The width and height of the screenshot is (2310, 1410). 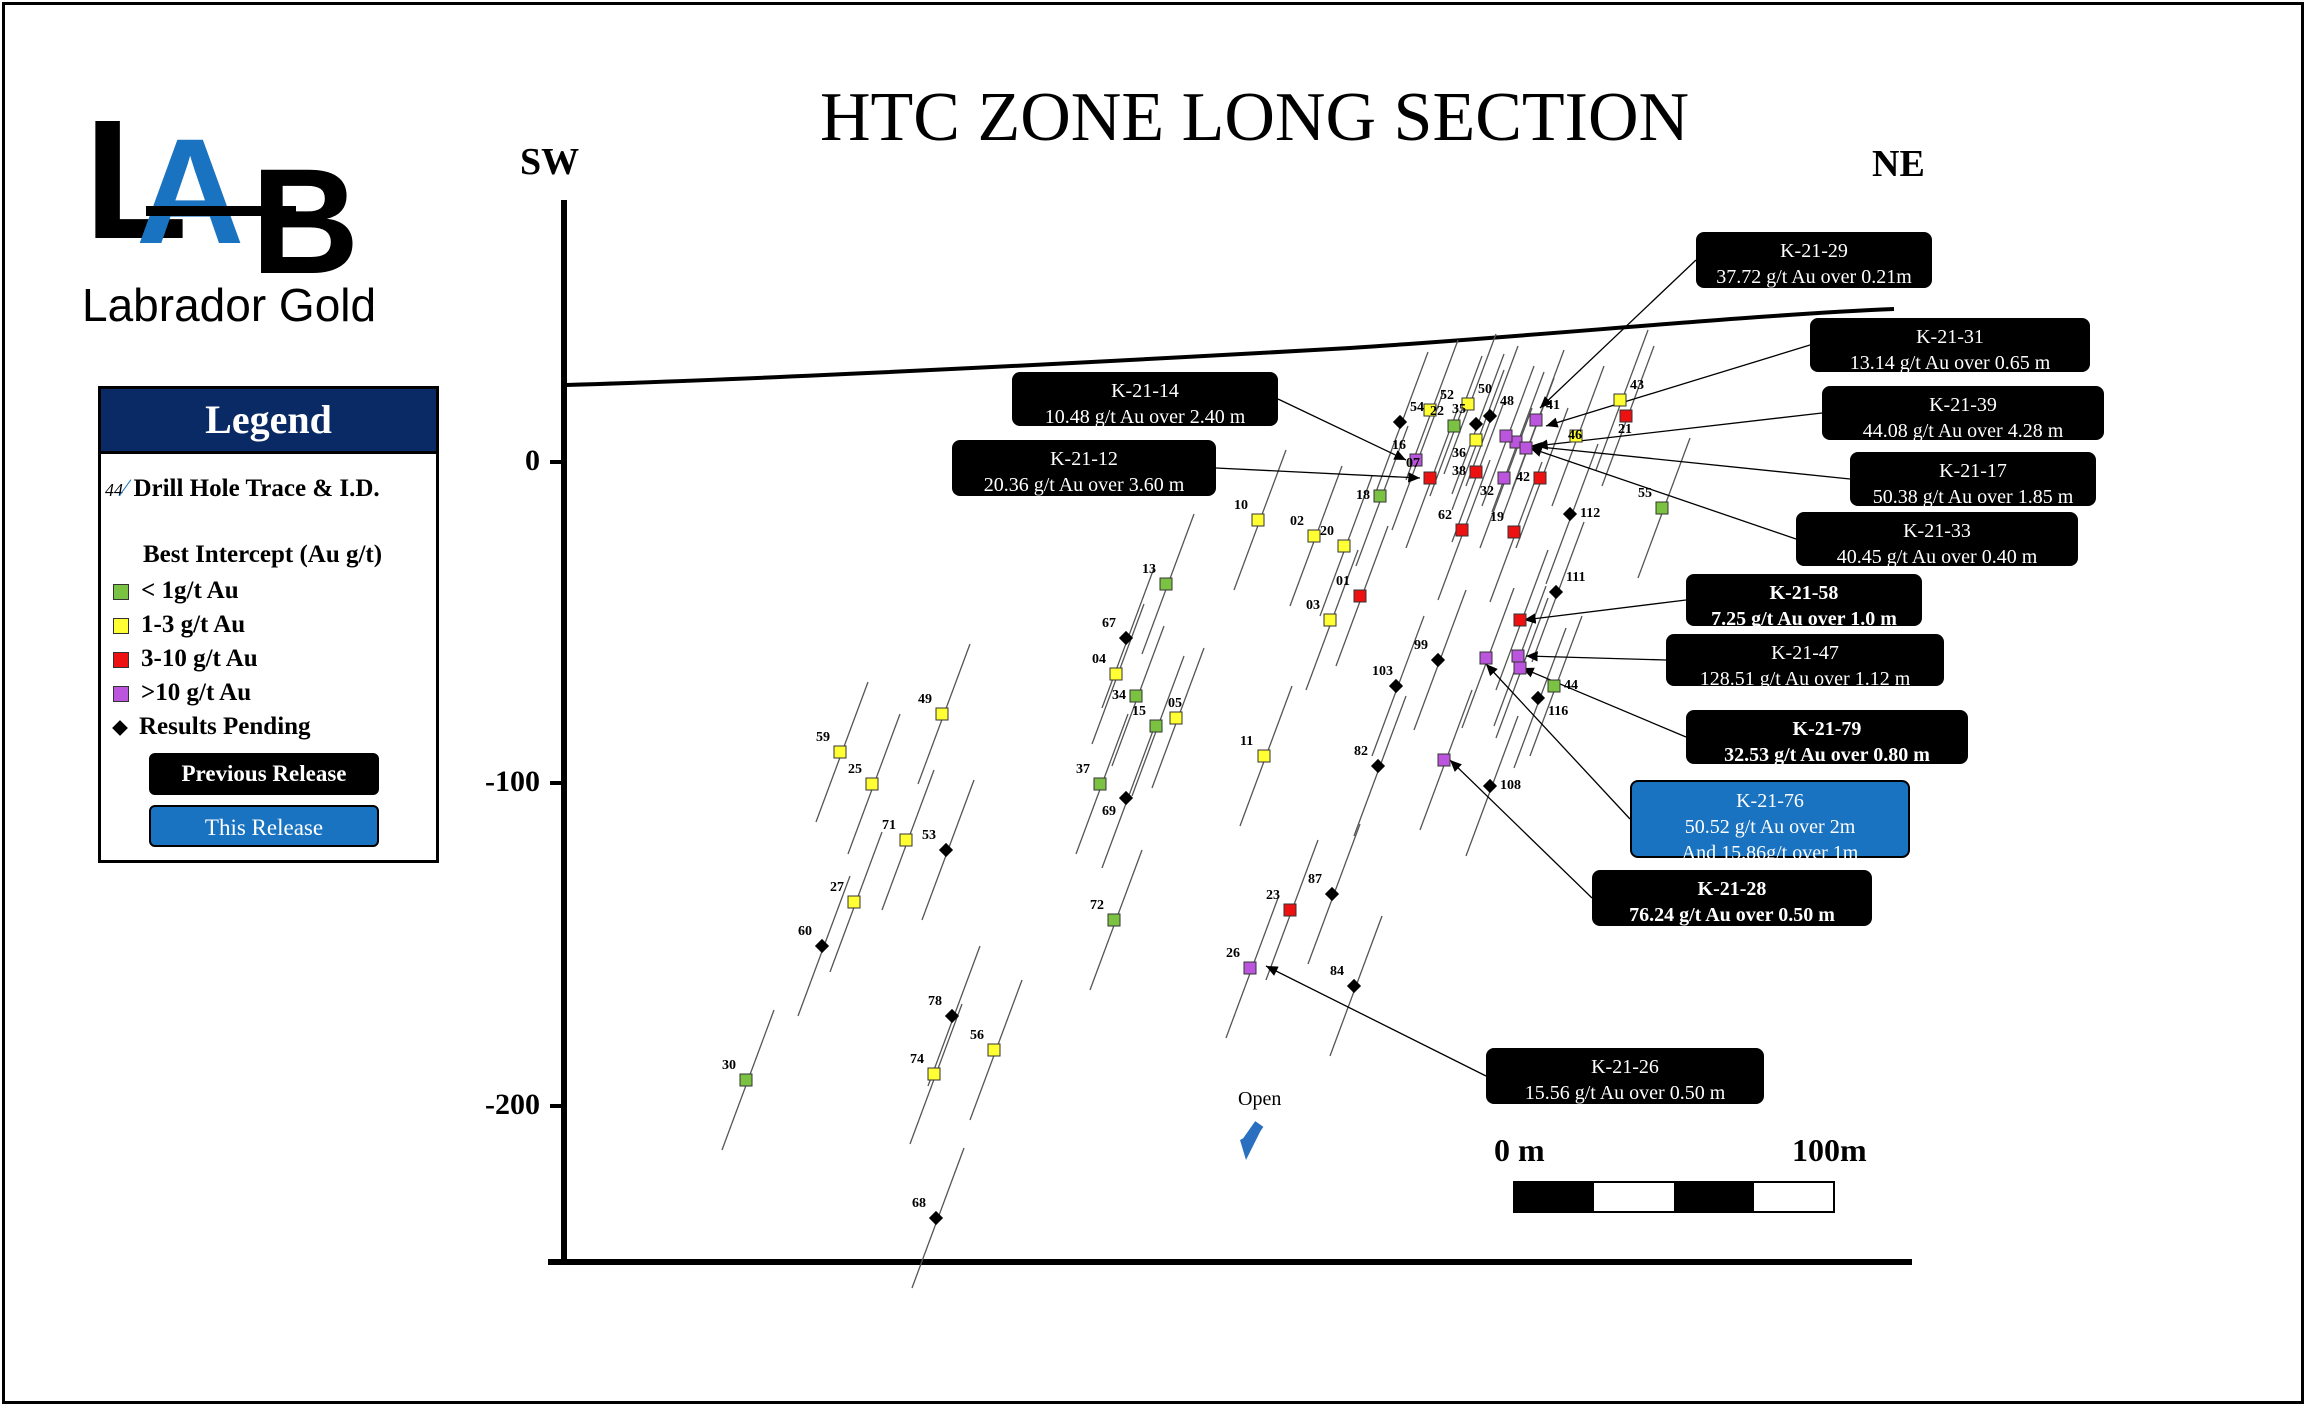 I want to click on drill-hole-label: 82, so click(x=1361, y=751).